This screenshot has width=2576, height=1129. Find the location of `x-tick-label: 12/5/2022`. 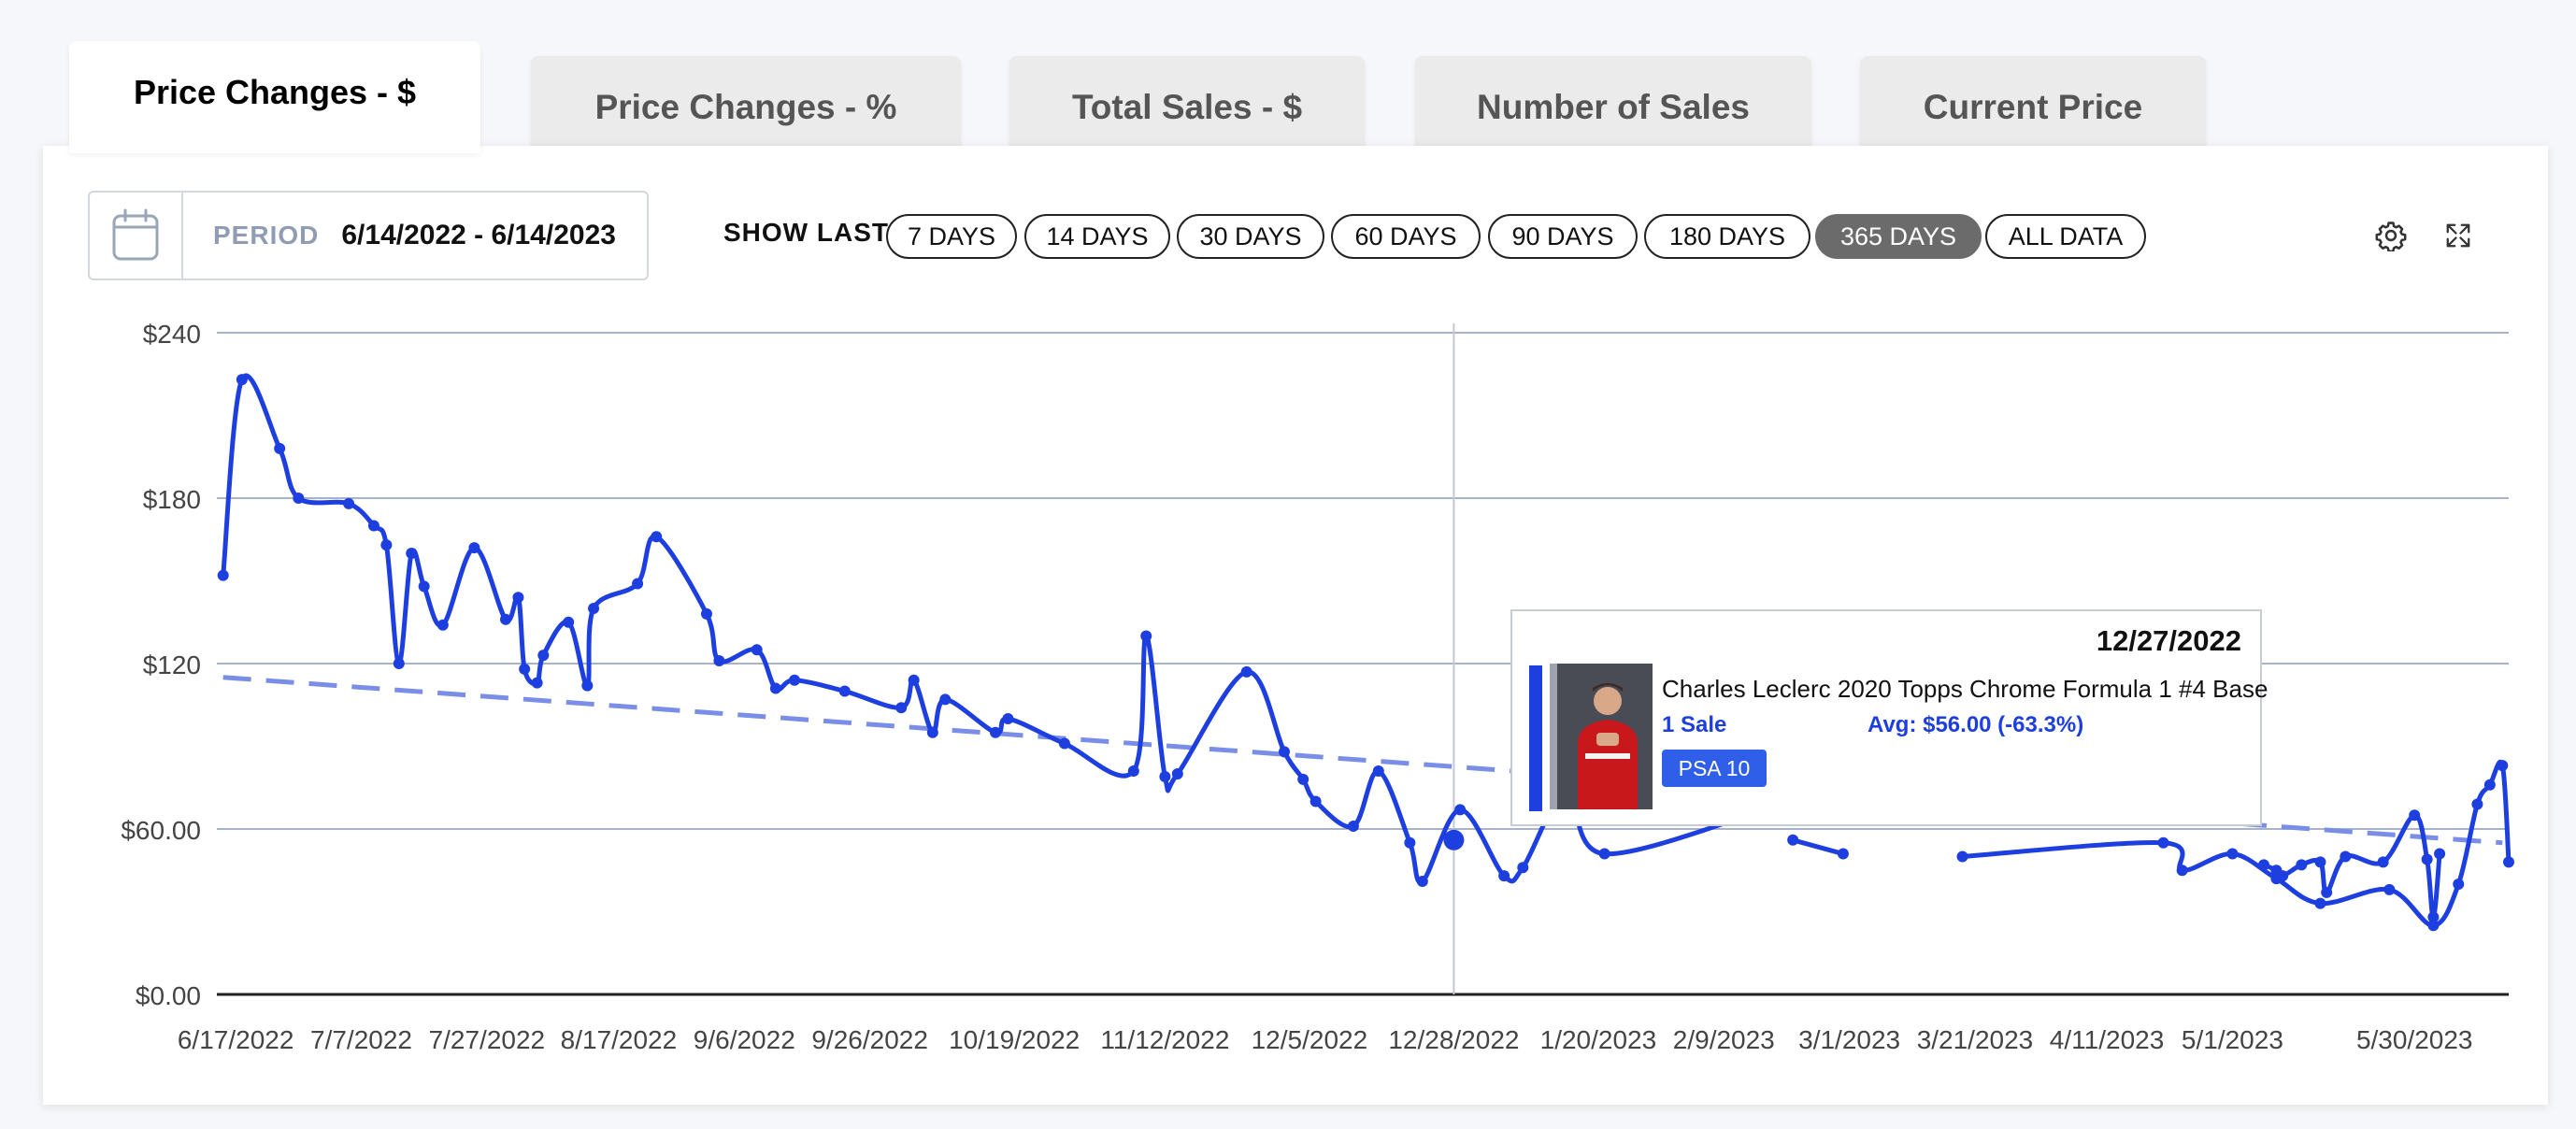

x-tick-label: 12/5/2022 is located at coordinates (1310, 1039).